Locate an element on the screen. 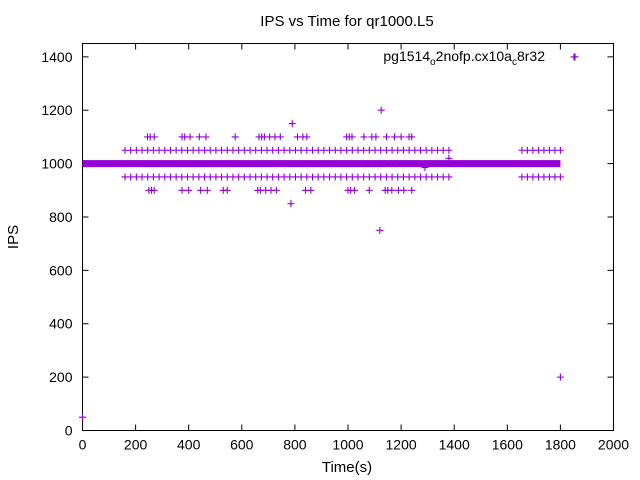  legend: pg1514o2nofp.cx10ac8r32 is located at coordinates (480, 58).